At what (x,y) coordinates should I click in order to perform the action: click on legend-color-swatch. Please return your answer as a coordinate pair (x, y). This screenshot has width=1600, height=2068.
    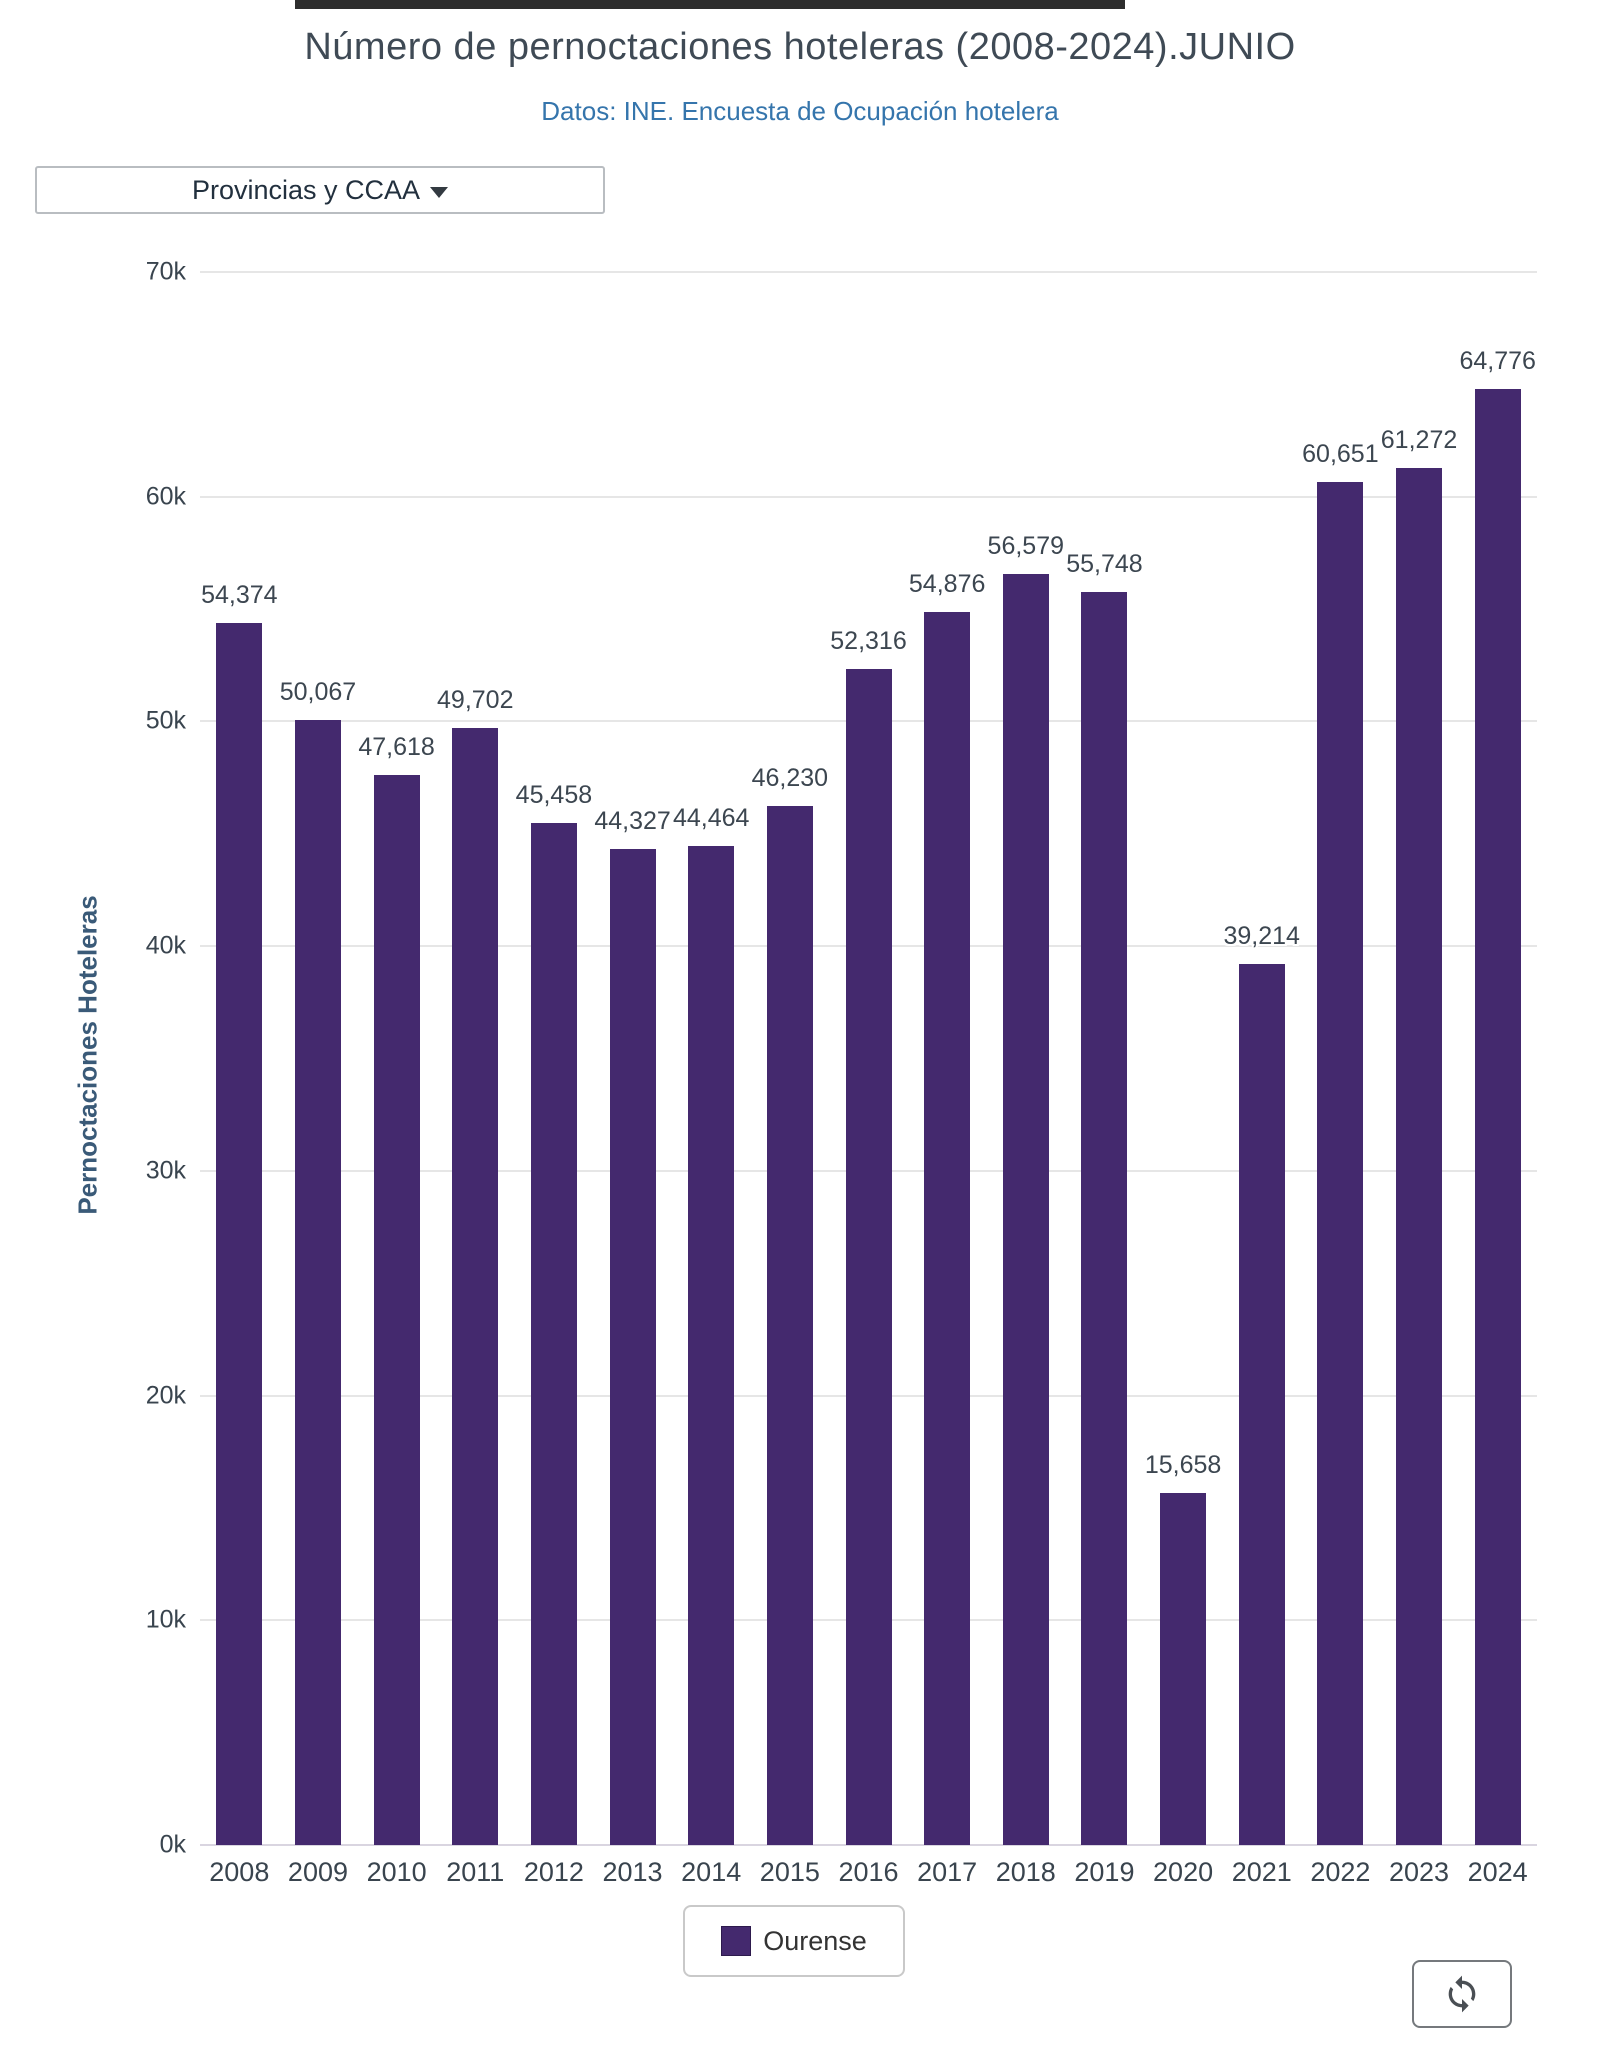
    Looking at the image, I should click on (736, 1941).